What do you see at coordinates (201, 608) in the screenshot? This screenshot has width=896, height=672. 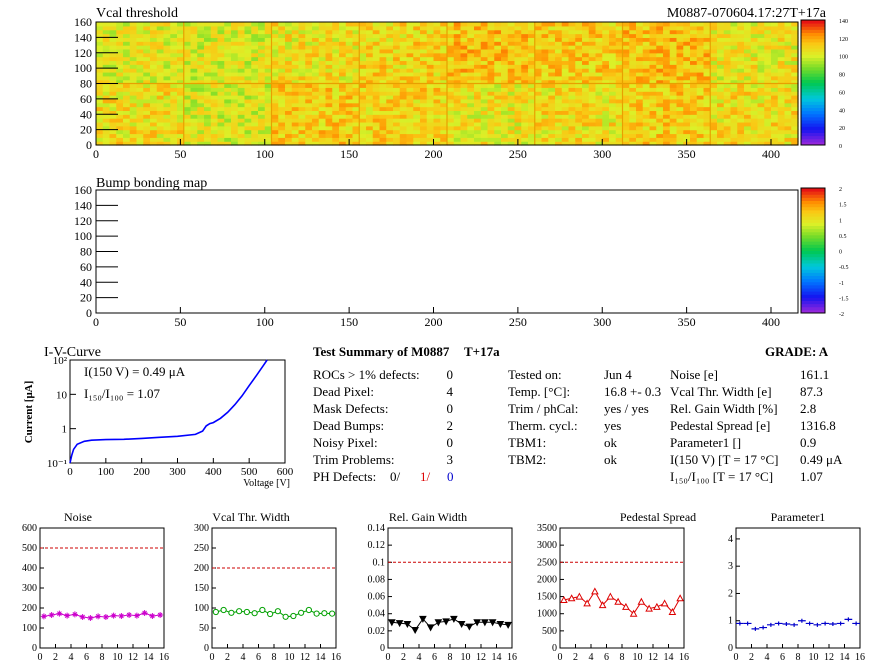 I see `roc-ytick-label: 100` at bounding box center [201, 608].